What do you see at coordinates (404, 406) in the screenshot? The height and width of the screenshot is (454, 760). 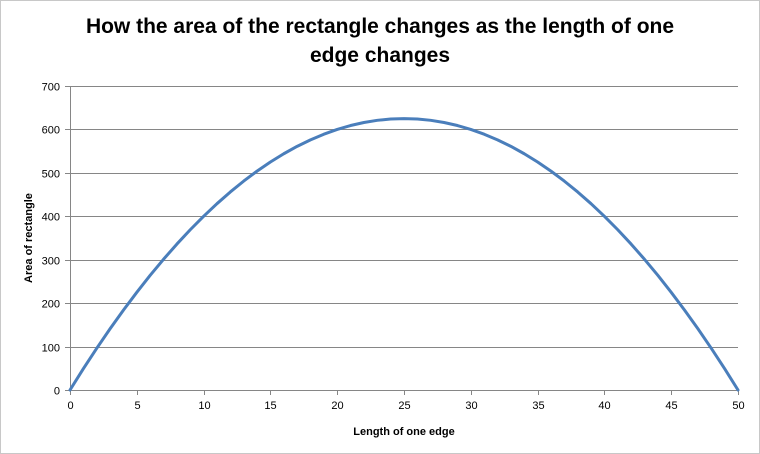 I see `x-tick-label: 25` at bounding box center [404, 406].